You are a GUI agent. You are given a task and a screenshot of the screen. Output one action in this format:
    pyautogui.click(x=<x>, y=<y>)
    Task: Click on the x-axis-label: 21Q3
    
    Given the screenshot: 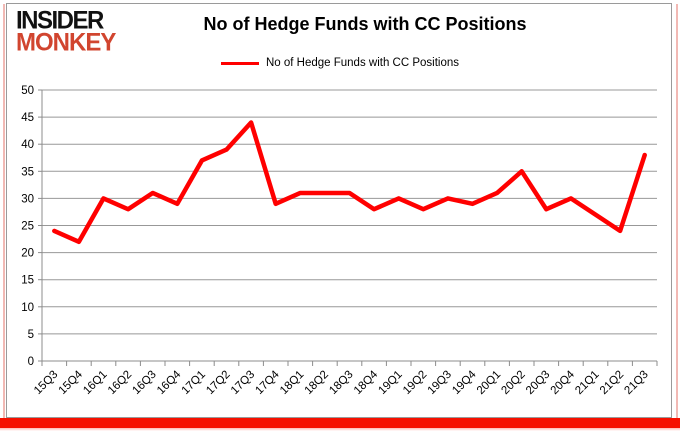 What is the action you would take?
    pyautogui.click(x=636, y=383)
    